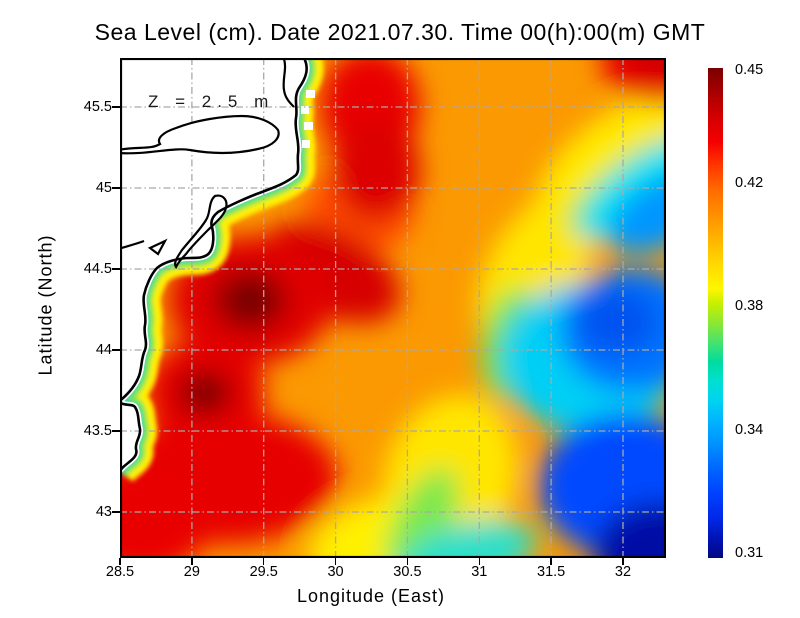 This screenshot has height=618, width=800. What do you see at coordinates (97, 269) in the screenshot?
I see `y-tick-label: 44.5` at bounding box center [97, 269].